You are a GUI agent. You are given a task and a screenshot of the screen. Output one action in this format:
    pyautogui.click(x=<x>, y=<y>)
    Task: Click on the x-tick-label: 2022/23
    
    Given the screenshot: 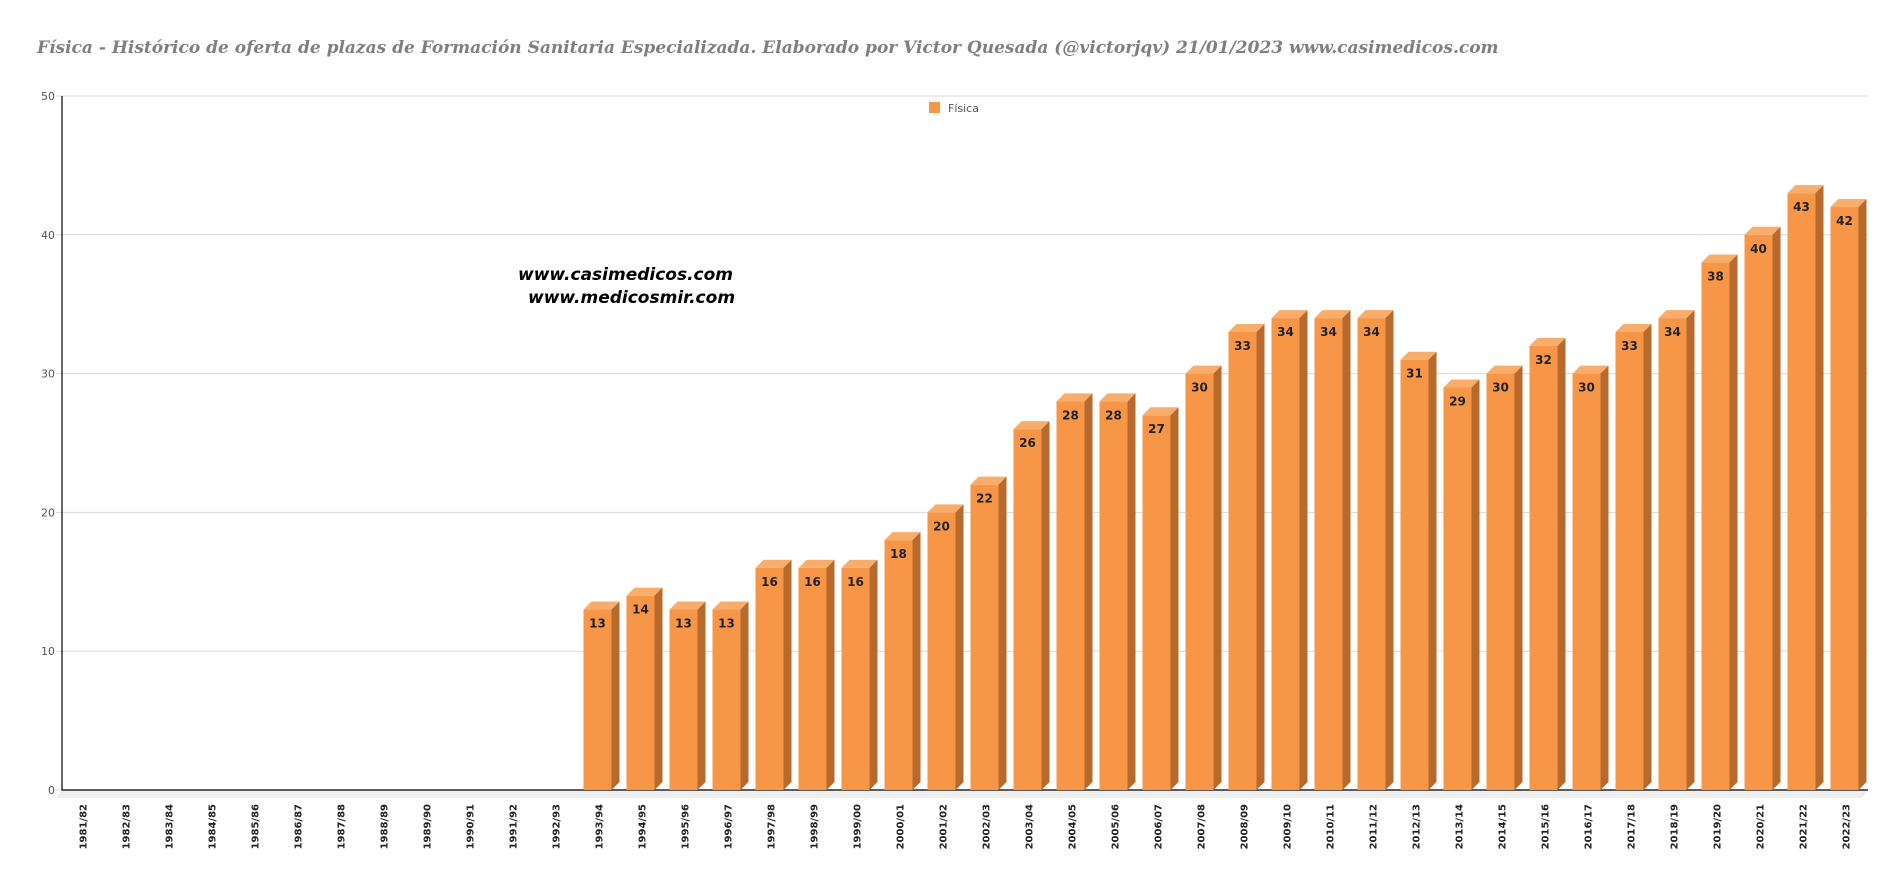 What is the action you would take?
    pyautogui.click(x=1847, y=826)
    